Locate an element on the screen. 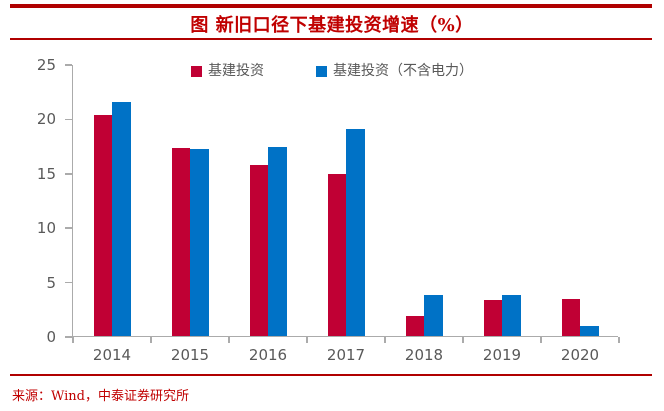  y-tick-label: 10 is located at coordinates (46, 228).